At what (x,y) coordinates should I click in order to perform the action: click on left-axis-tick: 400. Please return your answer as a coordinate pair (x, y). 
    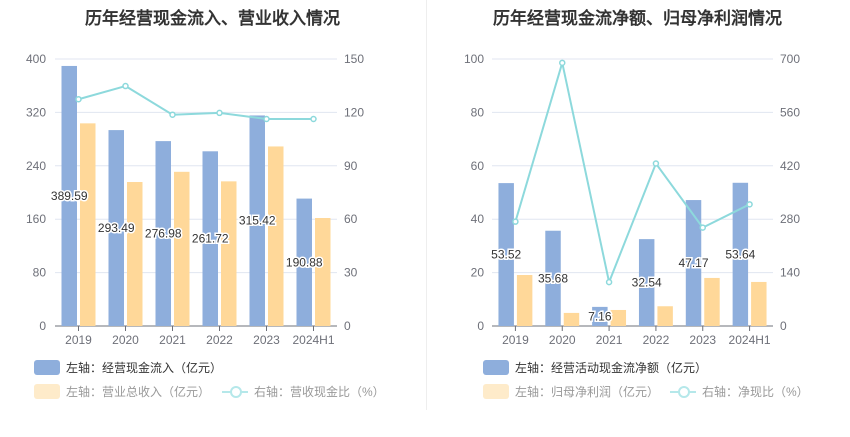
    Looking at the image, I should click on (36, 59).